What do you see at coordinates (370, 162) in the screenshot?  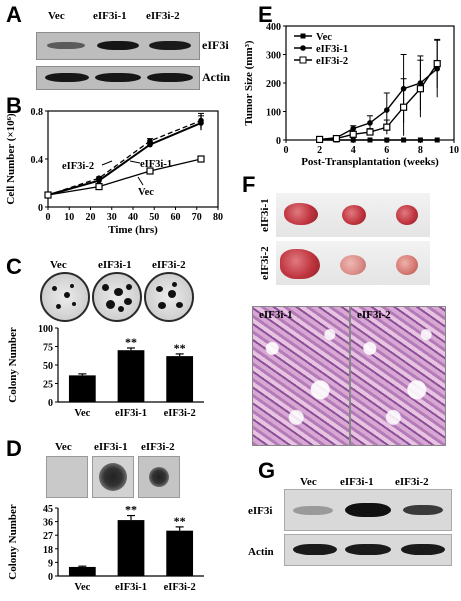 I see `x-axis-label: Post-Transplantation (weeks)` at bounding box center [370, 162].